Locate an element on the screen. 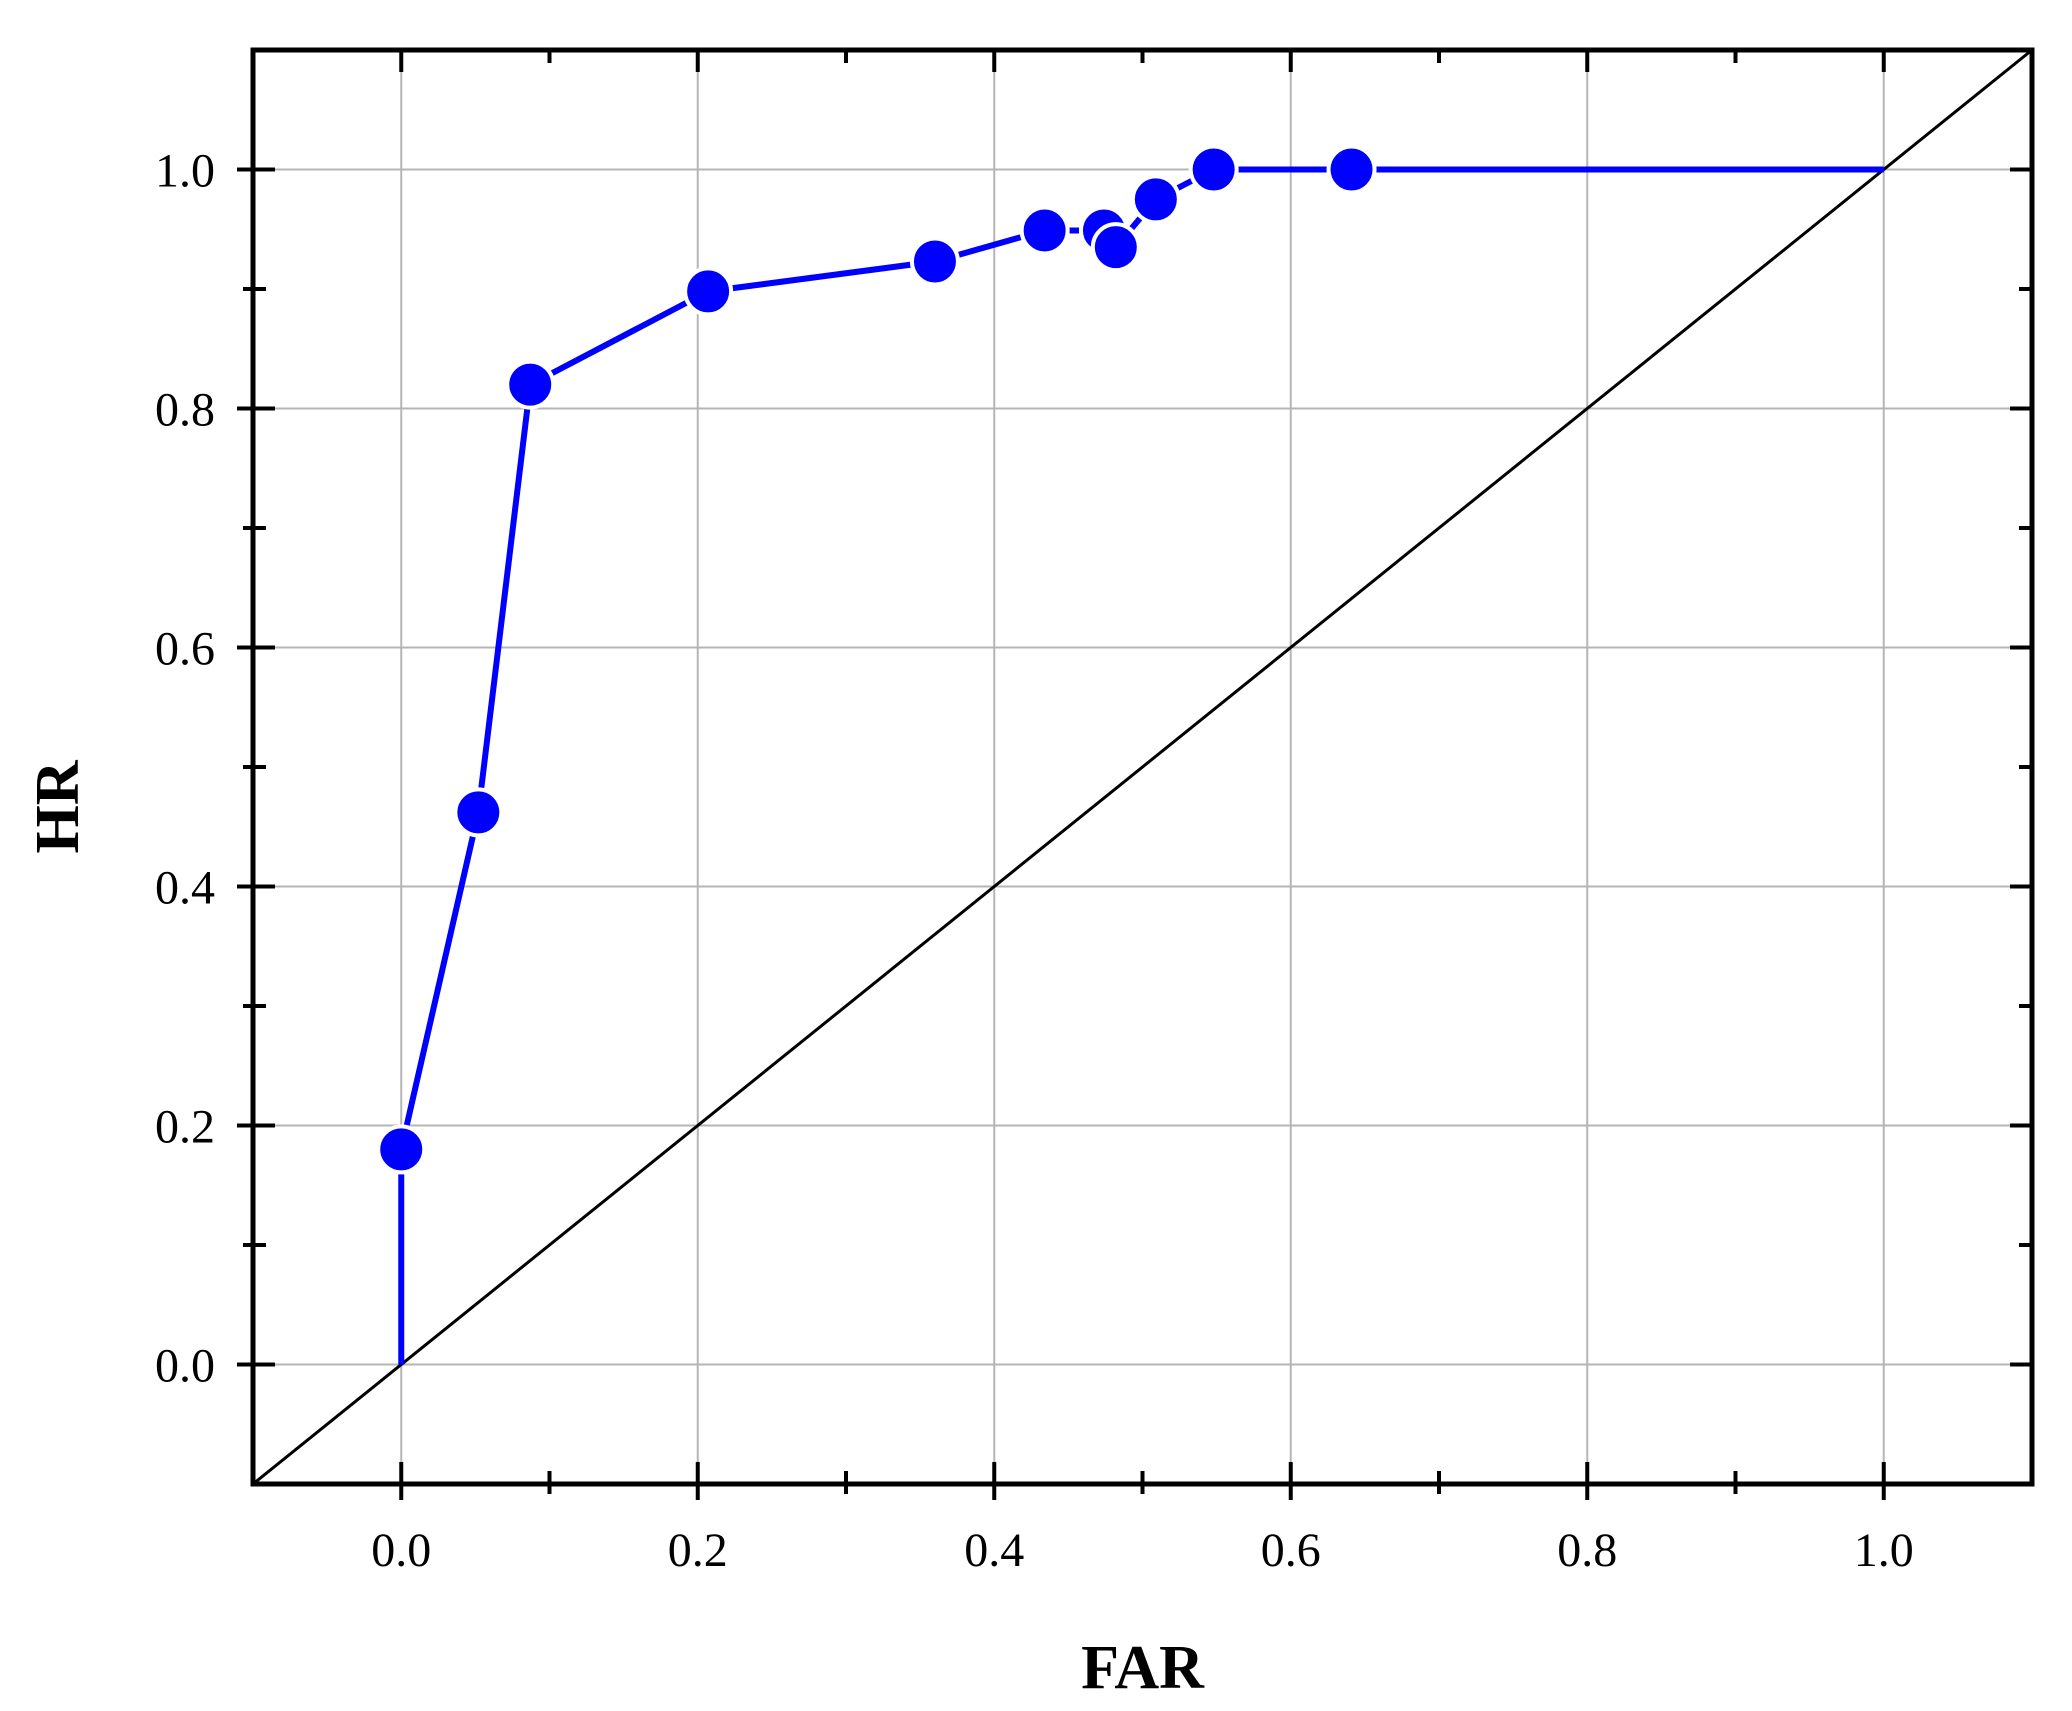  y-tick-label: 0.4 is located at coordinates (185, 888).